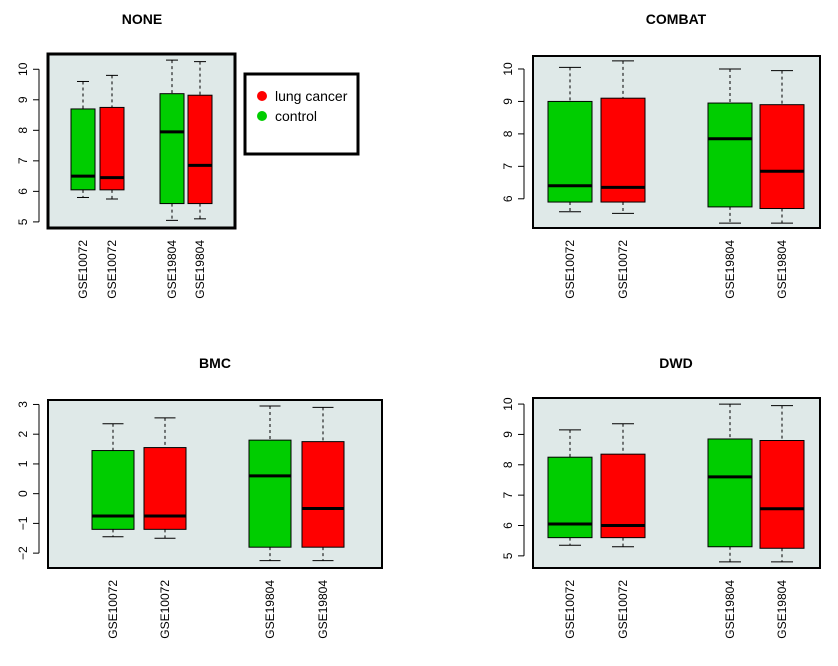 The width and height of the screenshot is (838, 666). I want to click on legend-label: control, so click(296, 116).